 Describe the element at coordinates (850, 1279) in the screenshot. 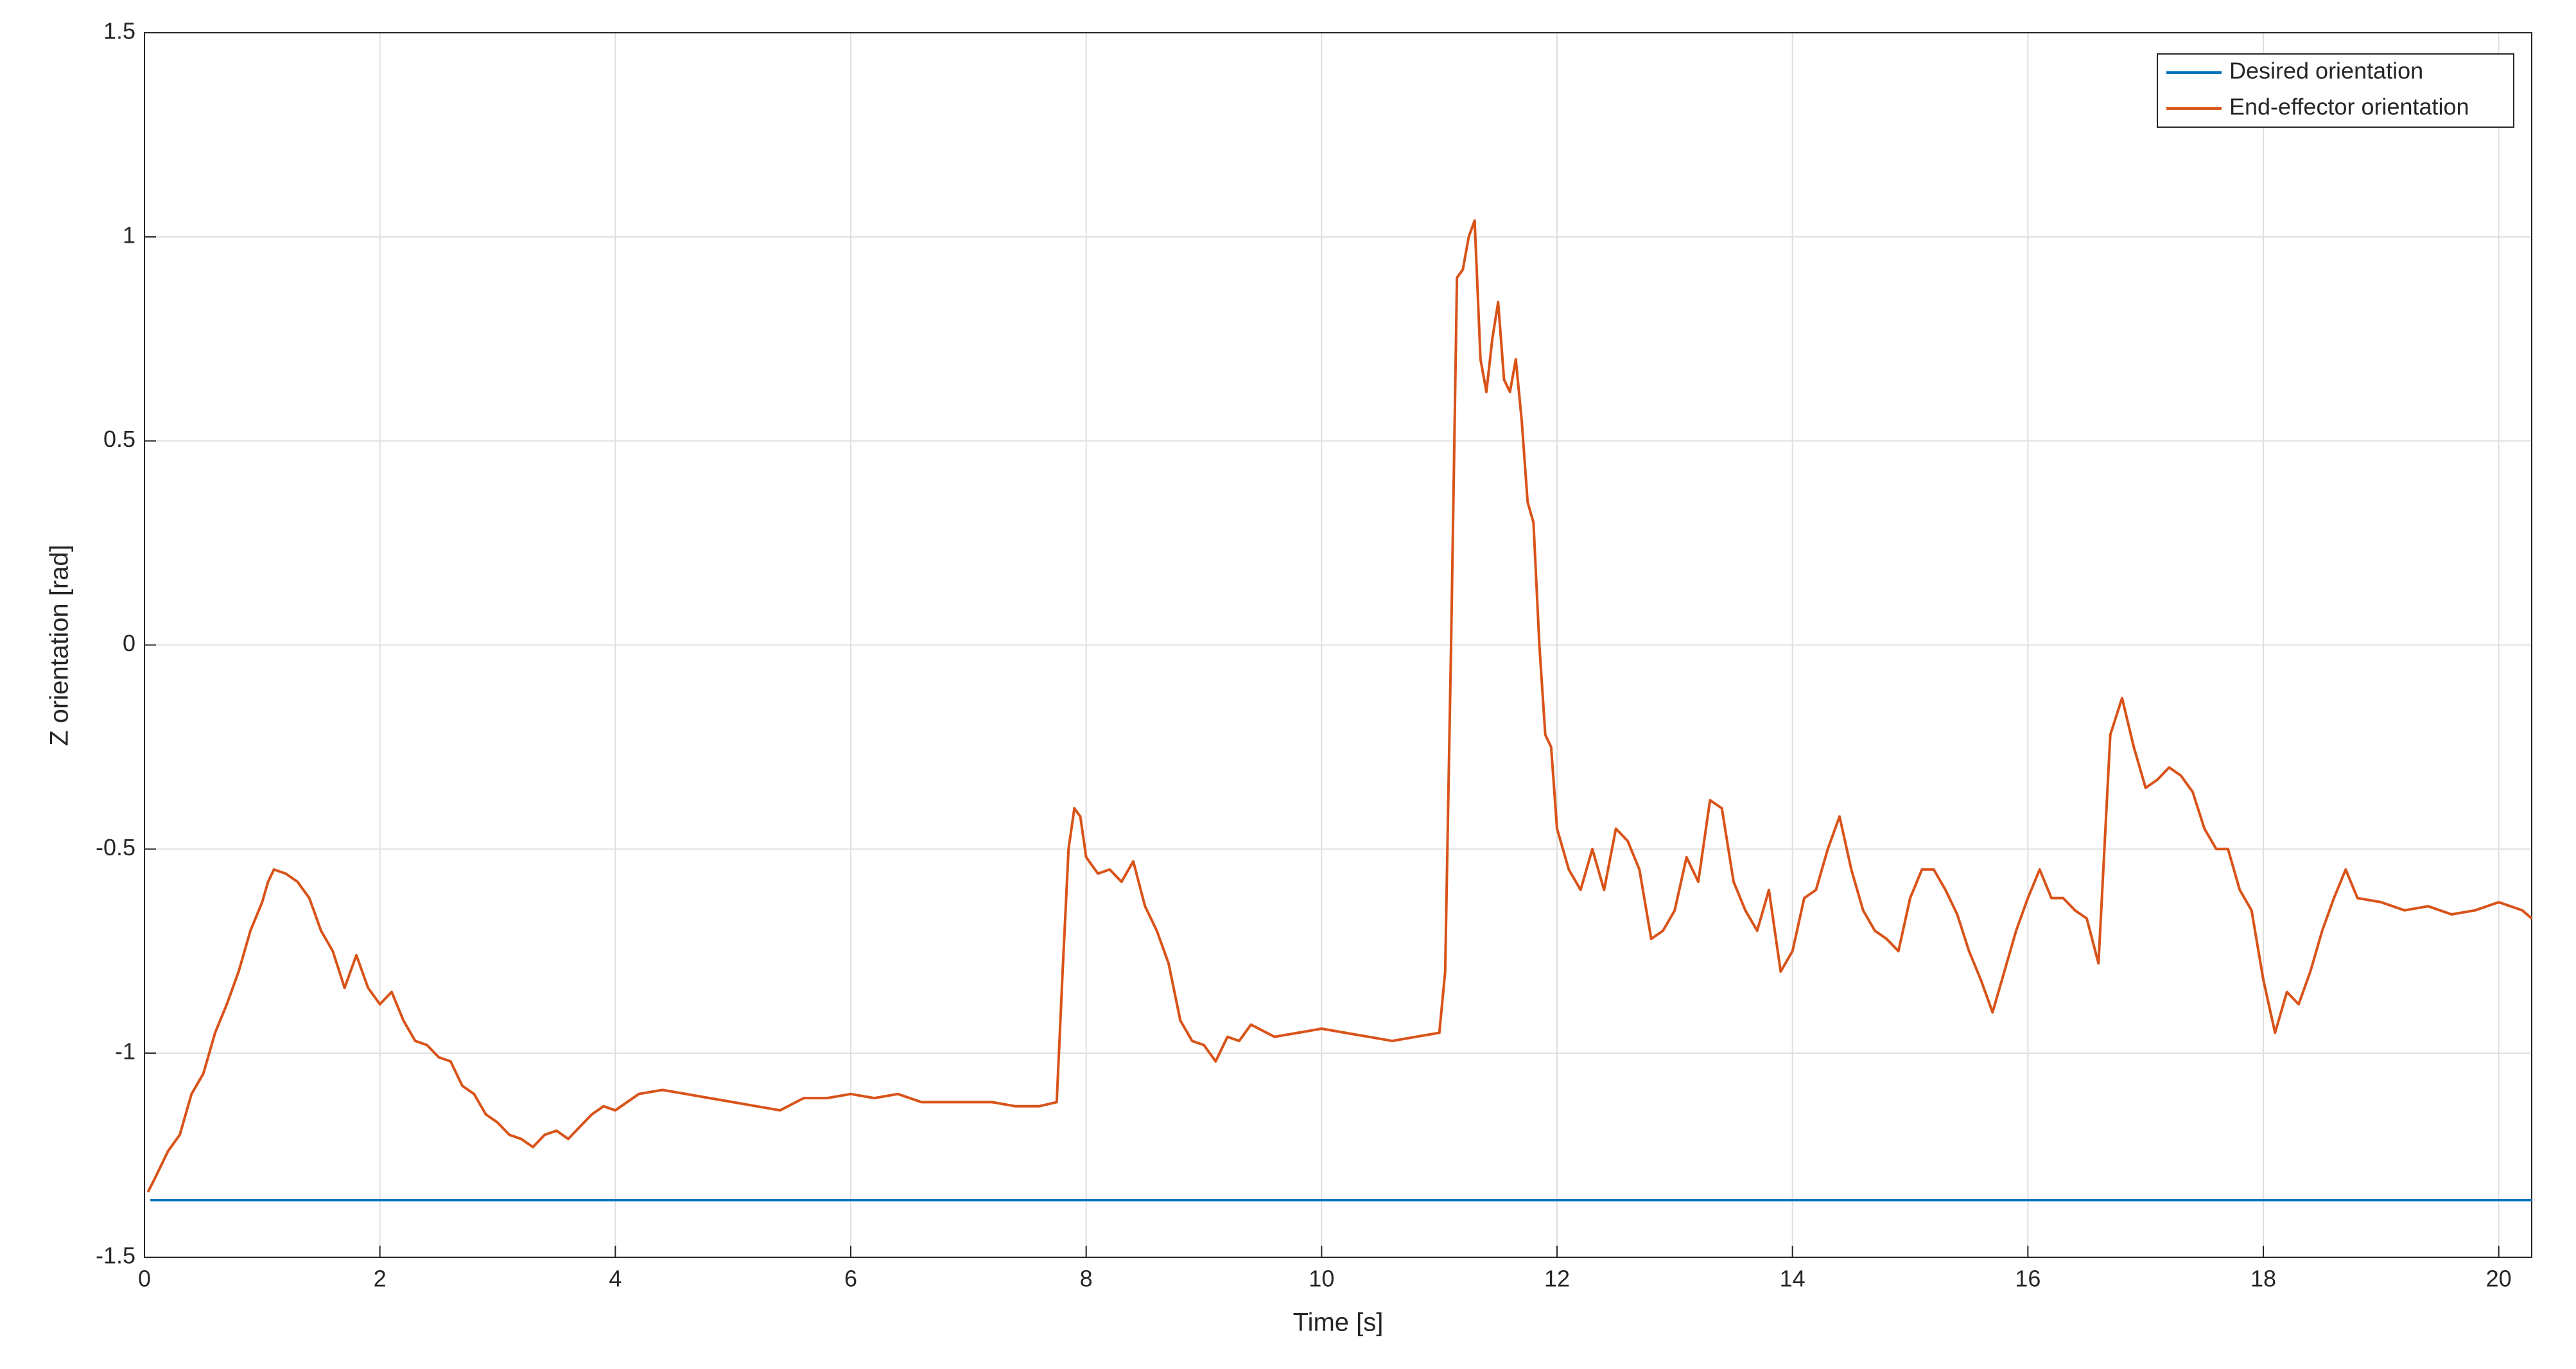

I see `x-tick-label: 6` at that location.